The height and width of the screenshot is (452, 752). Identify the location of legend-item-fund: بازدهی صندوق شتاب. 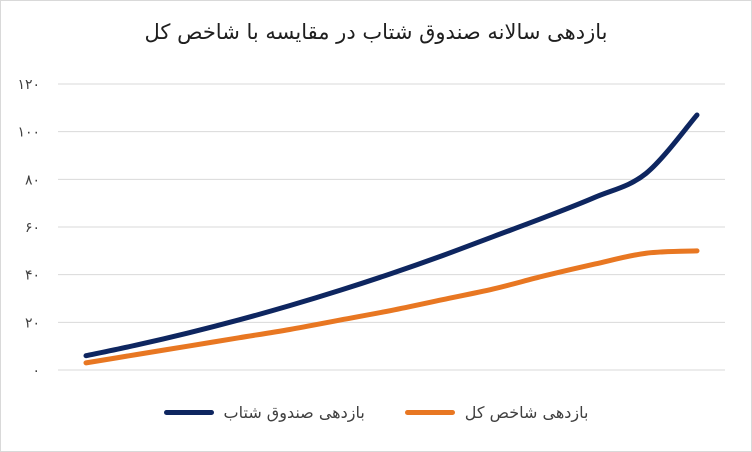
(264, 412).